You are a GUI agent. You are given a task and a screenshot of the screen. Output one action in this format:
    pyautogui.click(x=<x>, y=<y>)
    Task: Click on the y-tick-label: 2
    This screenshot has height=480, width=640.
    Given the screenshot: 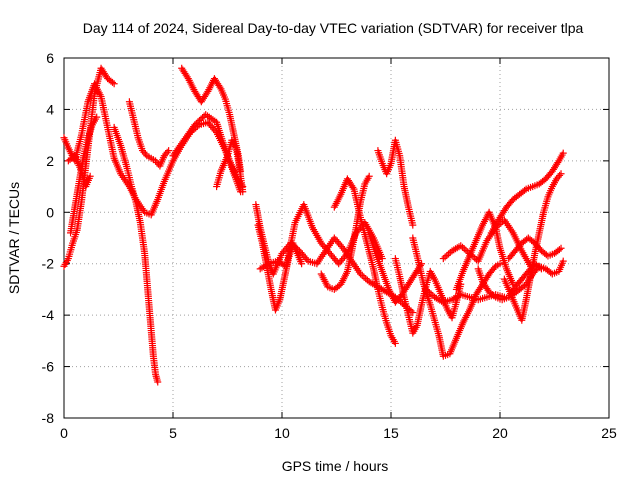 What is the action you would take?
    pyautogui.click(x=50, y=161)
    